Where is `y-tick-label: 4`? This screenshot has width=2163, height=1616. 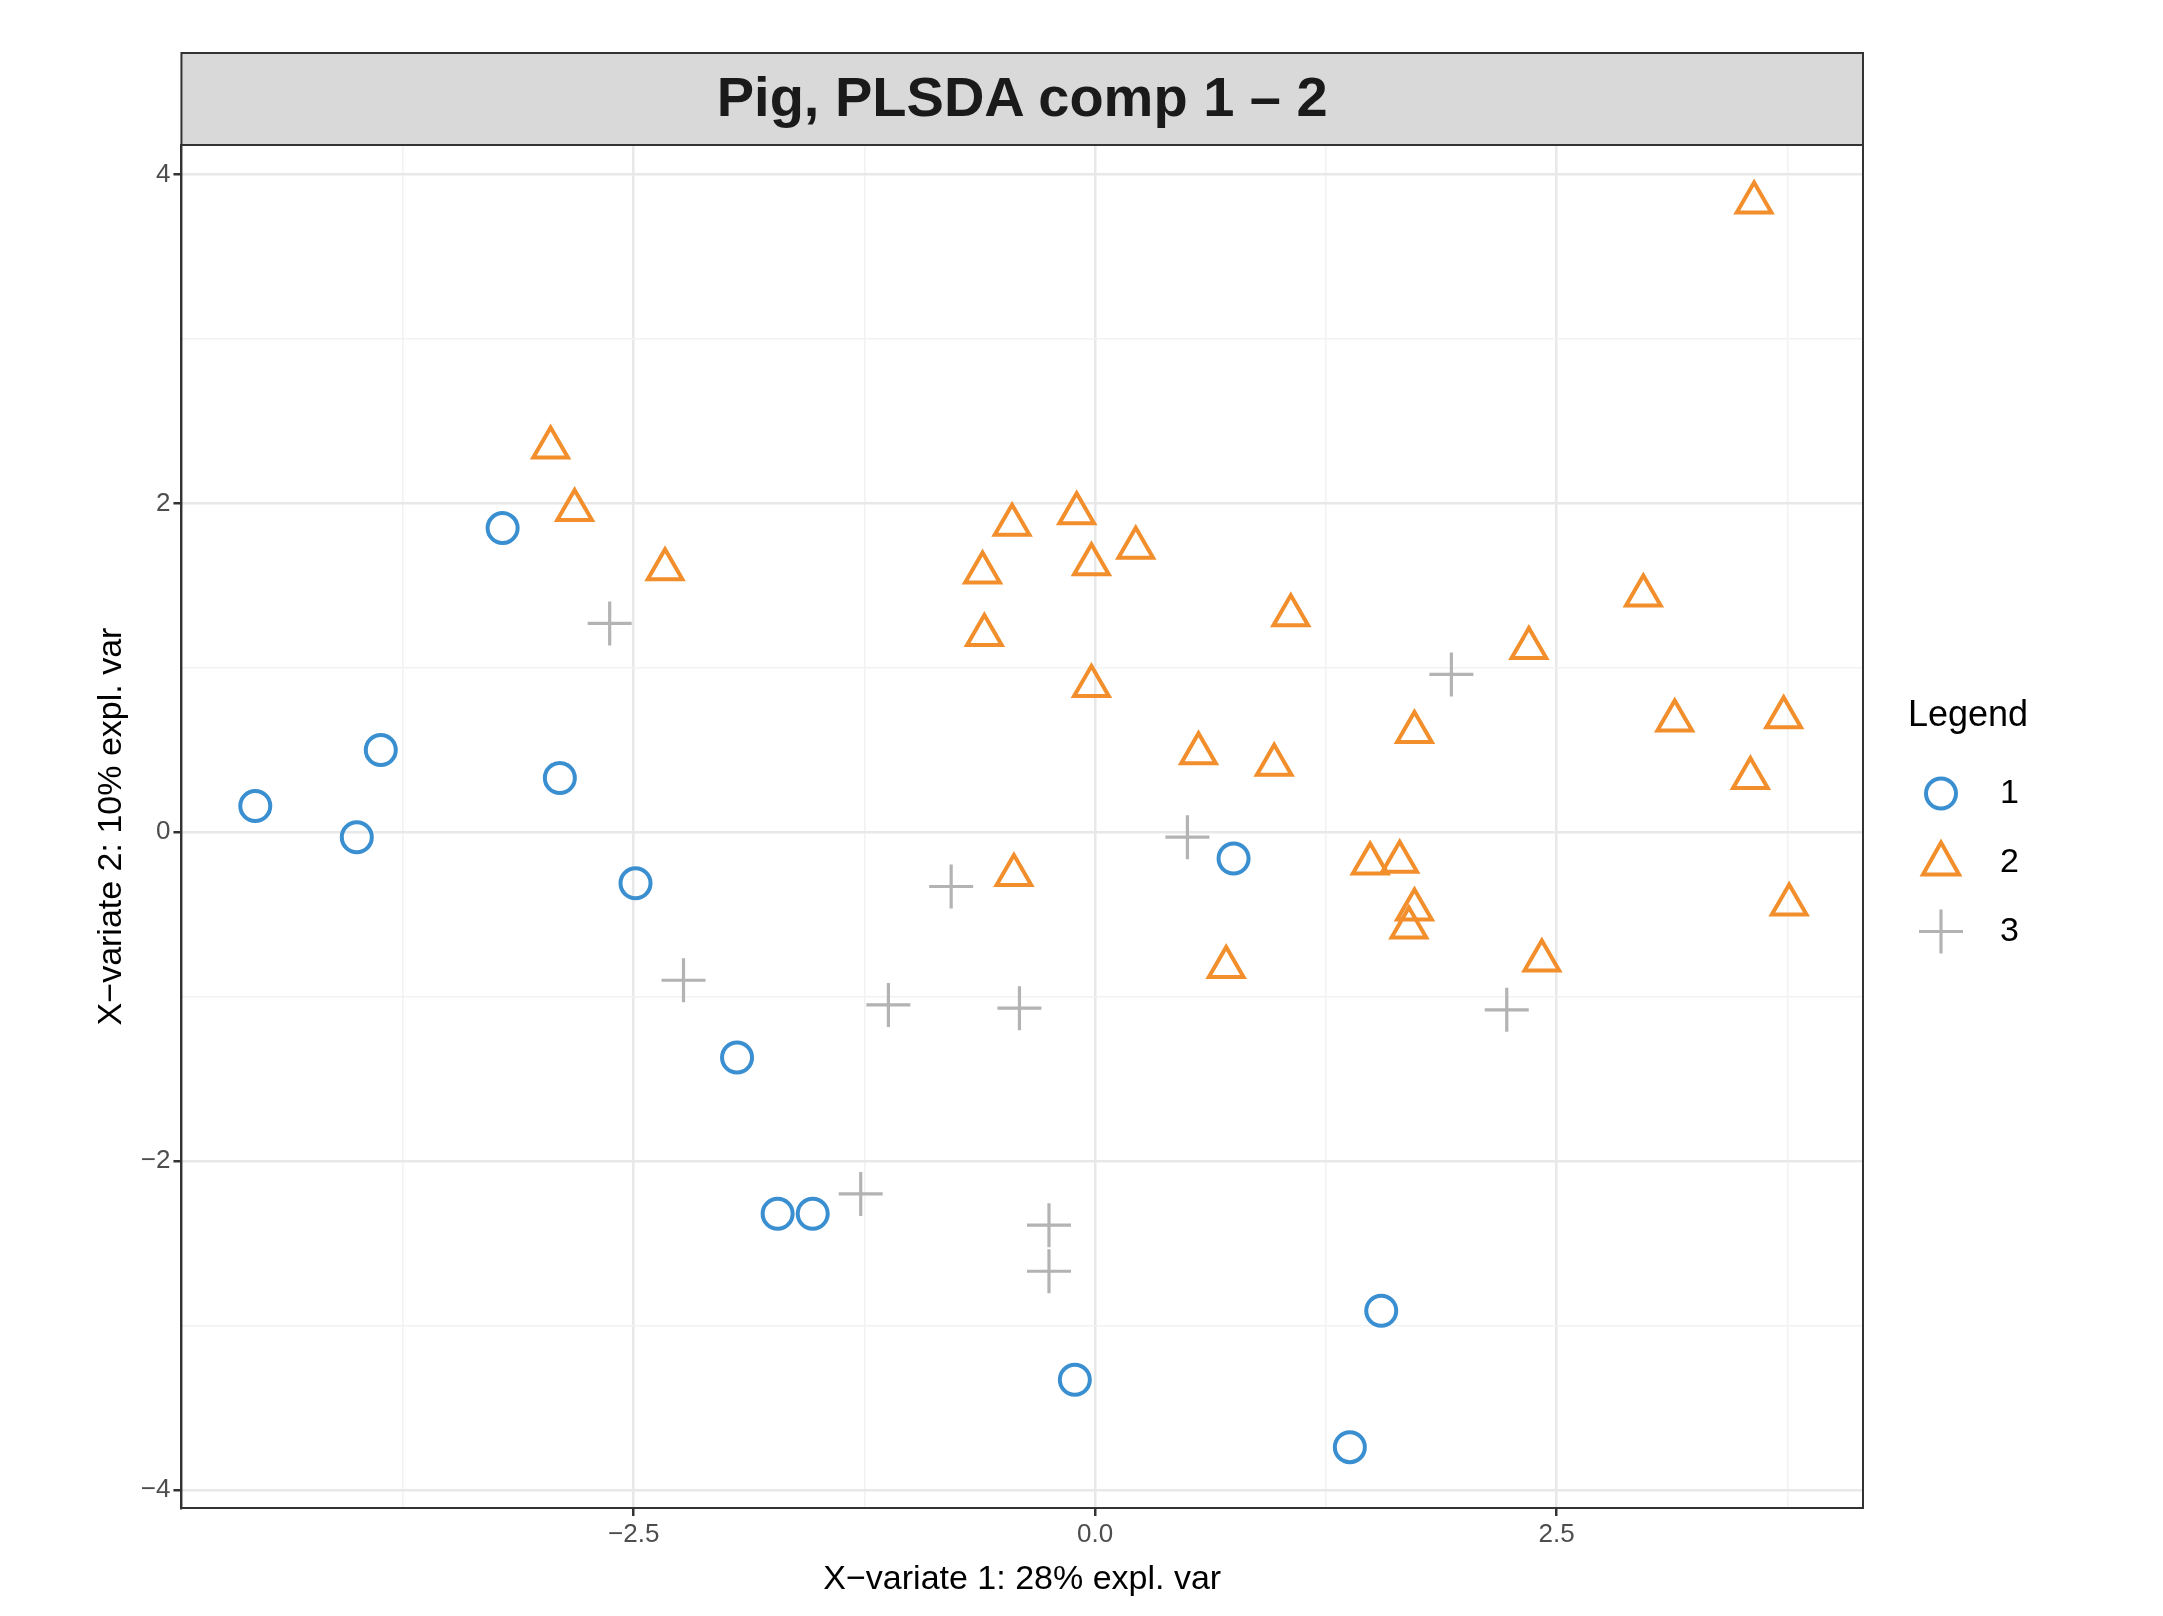 y-tick-label: 4 is located at coordinates (163, 172).